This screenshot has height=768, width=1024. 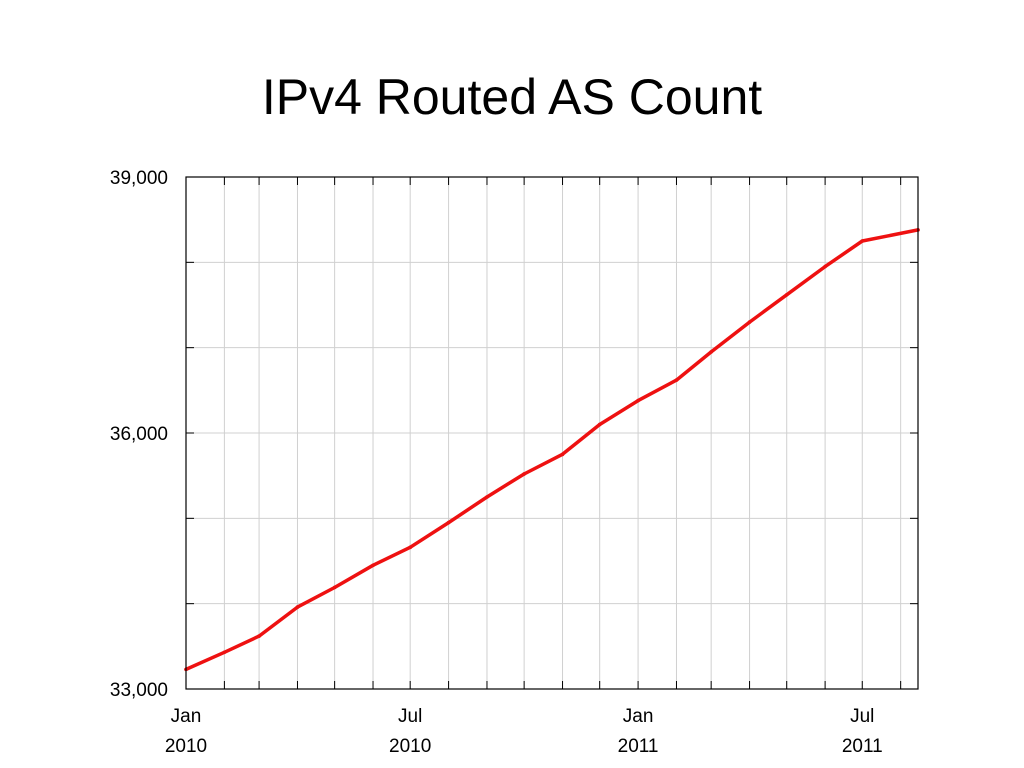 I want to click on y-tick-label: 36,000, so click(x=139, y=434).